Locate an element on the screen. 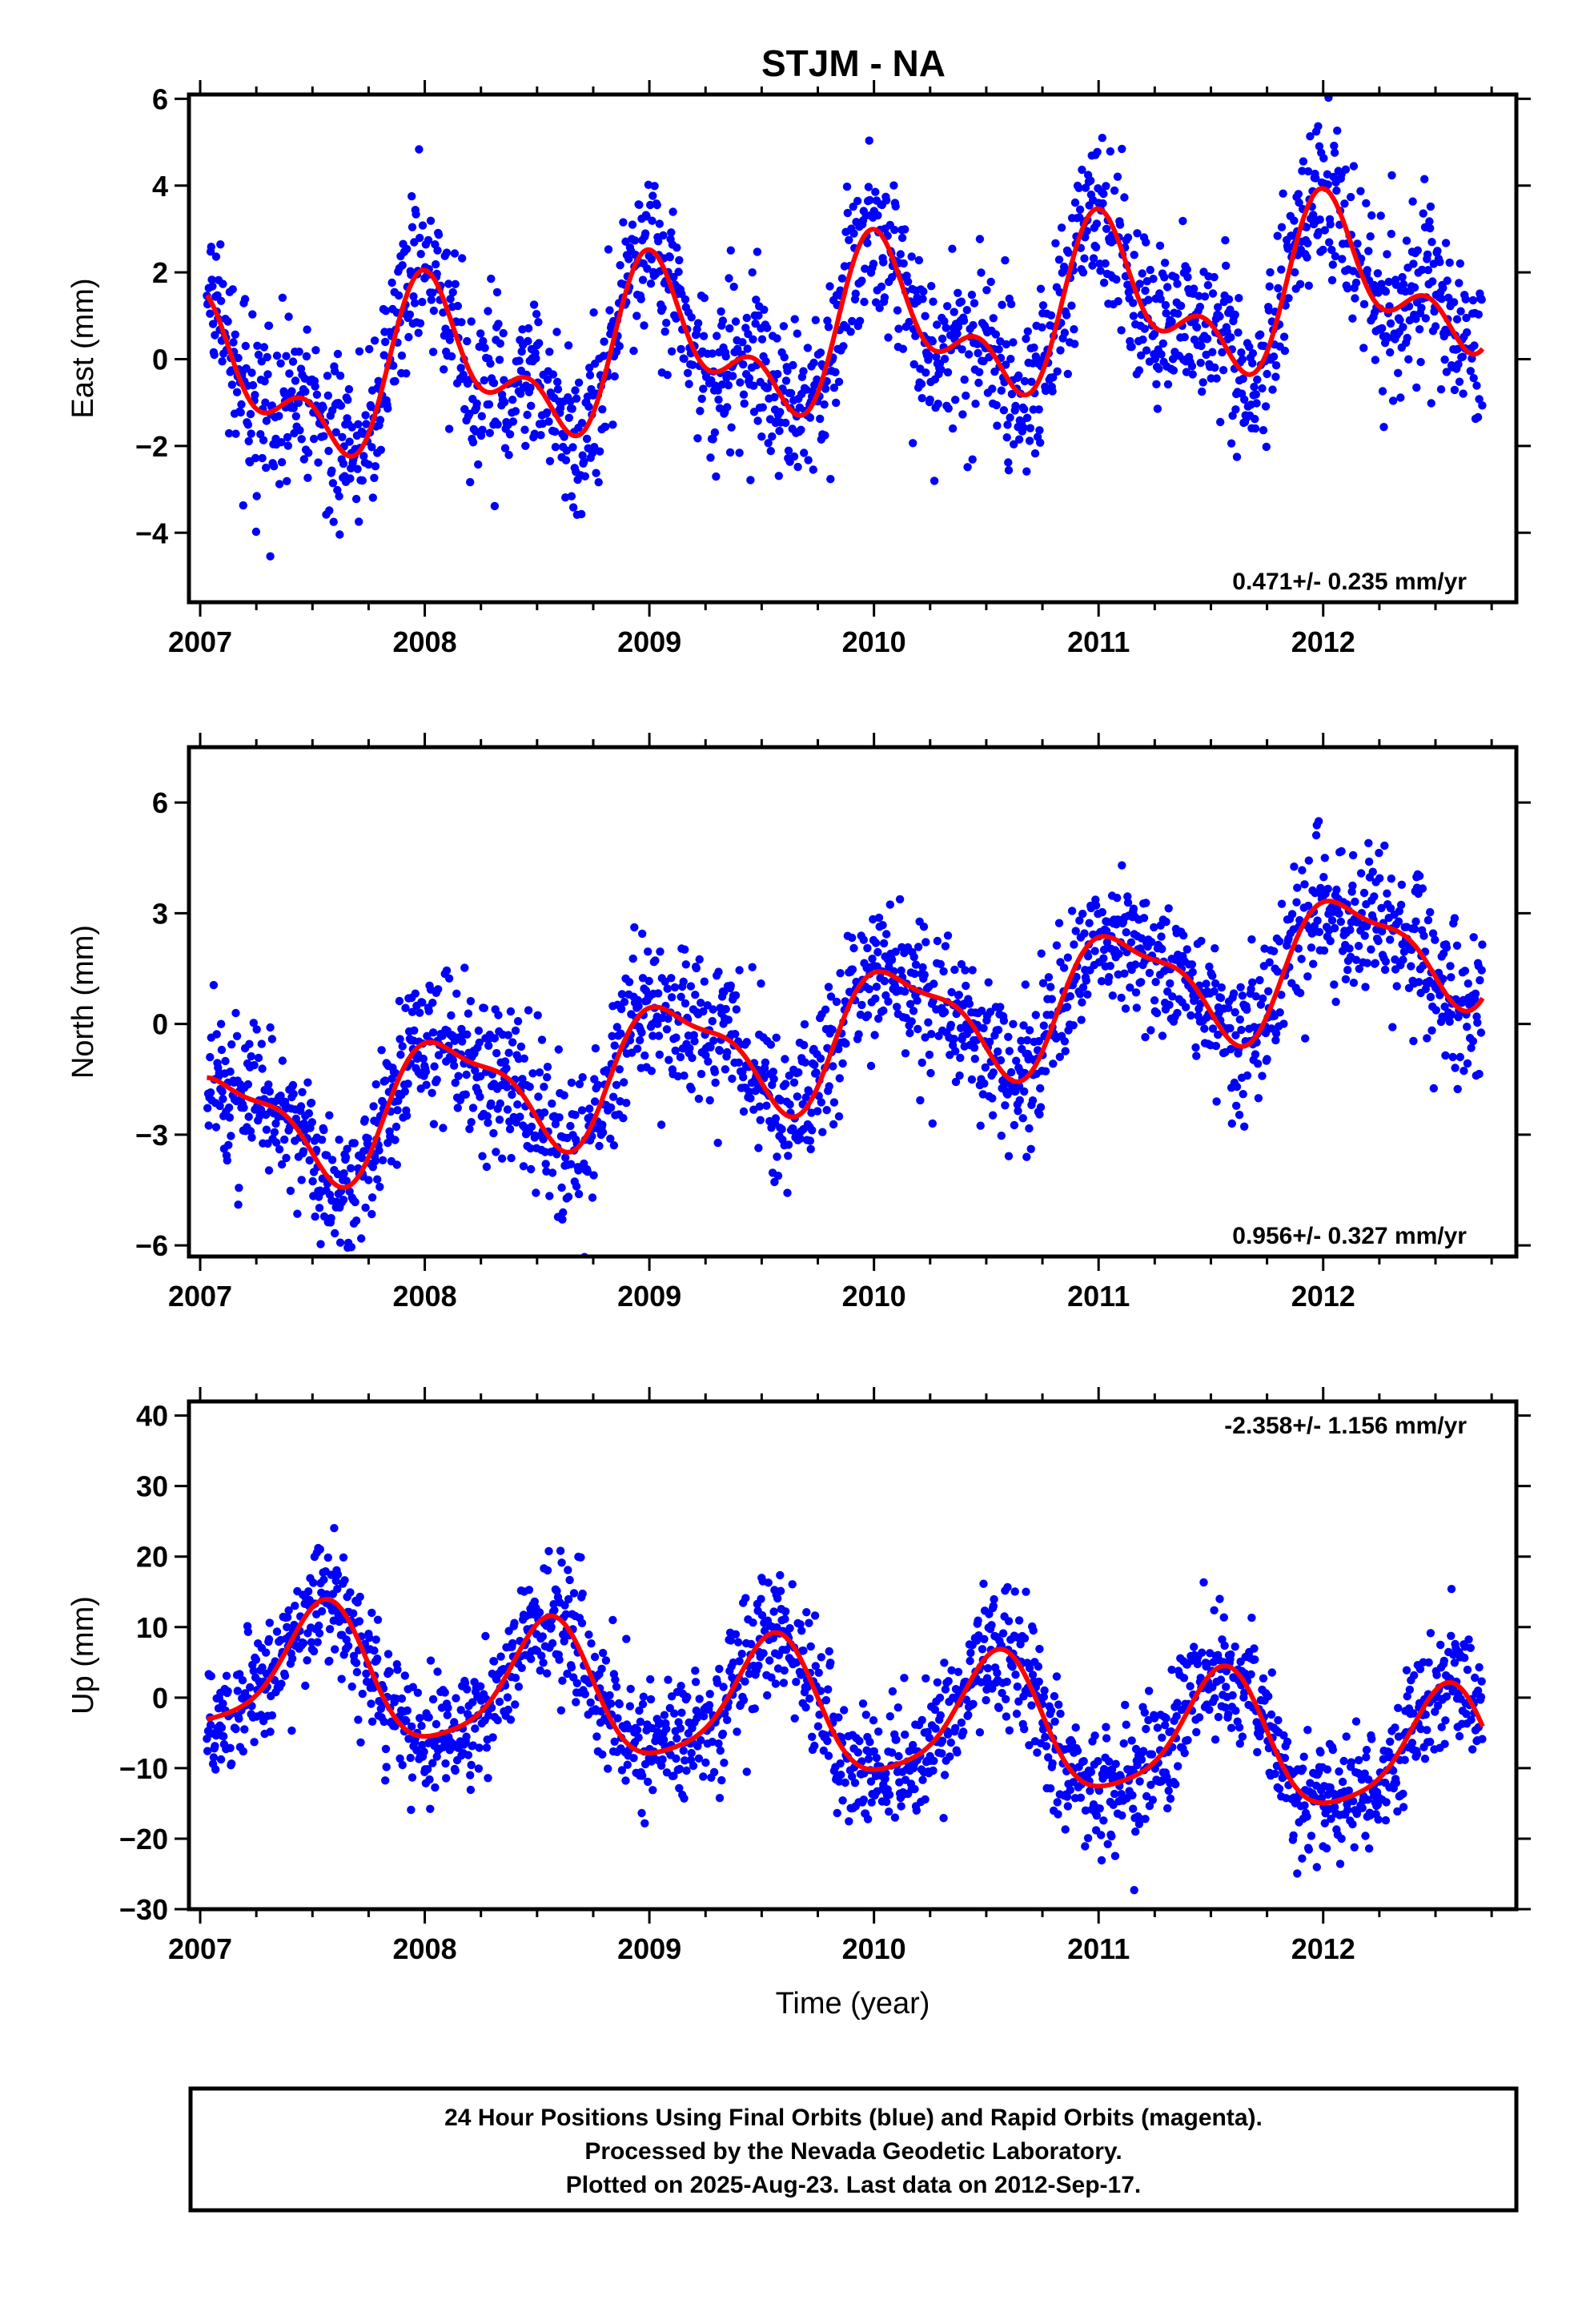  north-y-axis-label: North (mm) is located at coordinates (83, 1002).